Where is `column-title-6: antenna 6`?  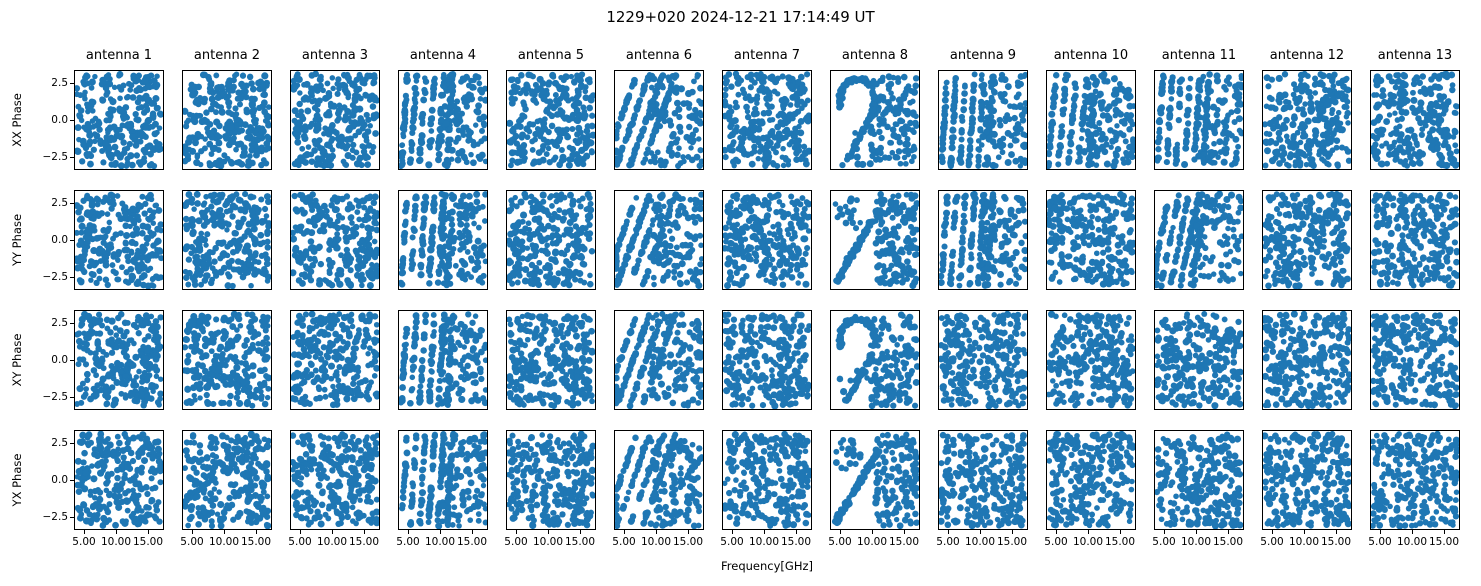
column-title-6: antenna 6 is located at coordinates (659, 55).